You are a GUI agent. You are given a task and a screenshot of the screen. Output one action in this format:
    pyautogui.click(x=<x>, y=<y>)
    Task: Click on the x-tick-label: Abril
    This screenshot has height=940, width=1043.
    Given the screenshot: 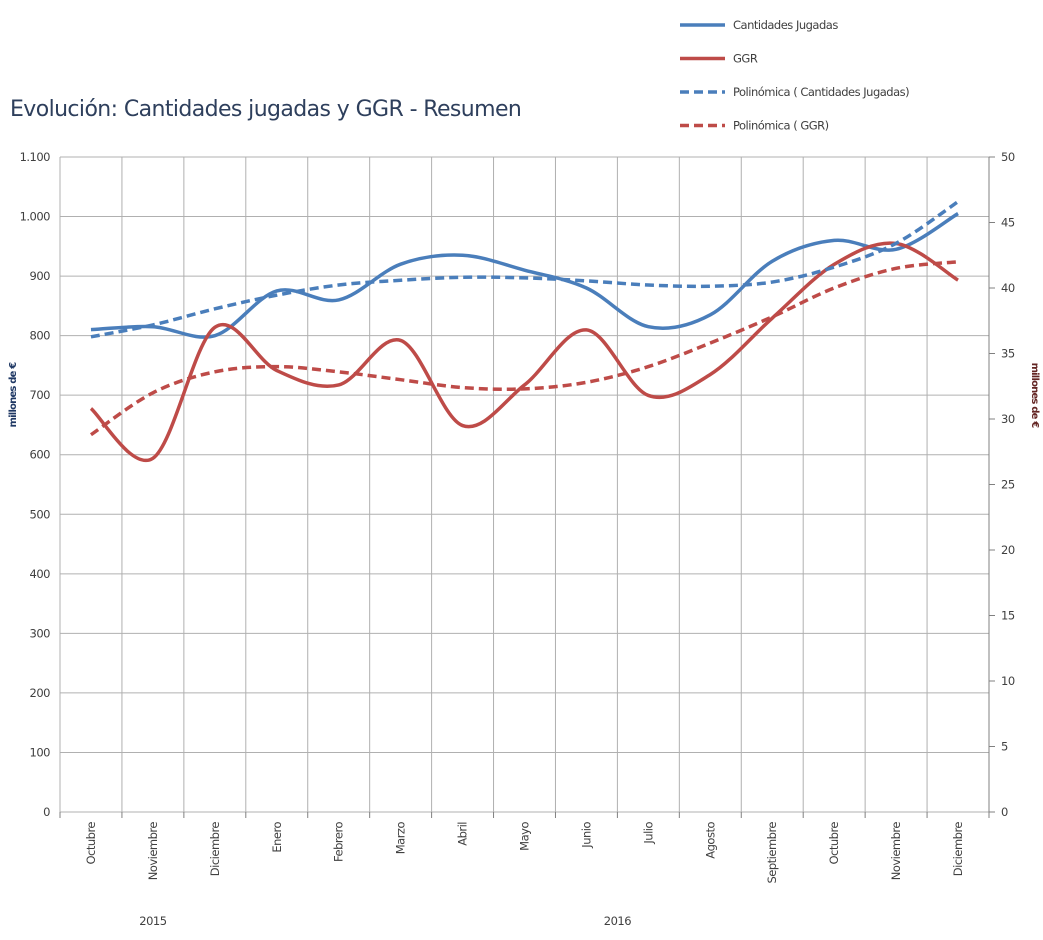 What is the action you would take?
    pyautogui.click(x=463, y=834)
    